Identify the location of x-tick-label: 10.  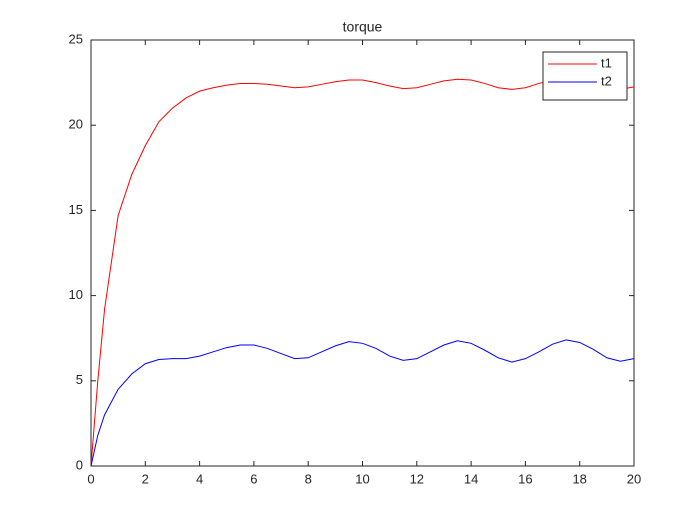
(362, 478).